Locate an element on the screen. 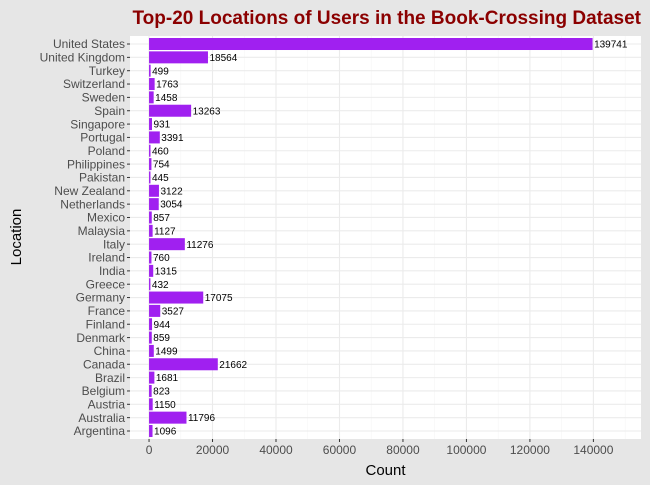  bar-denmark is located at coordinates (150, 337).